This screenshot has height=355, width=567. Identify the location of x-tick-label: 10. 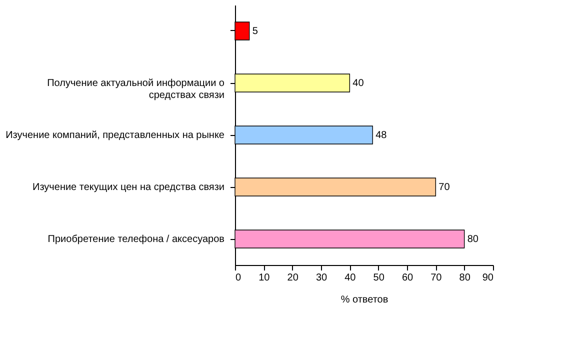
(264, 278).